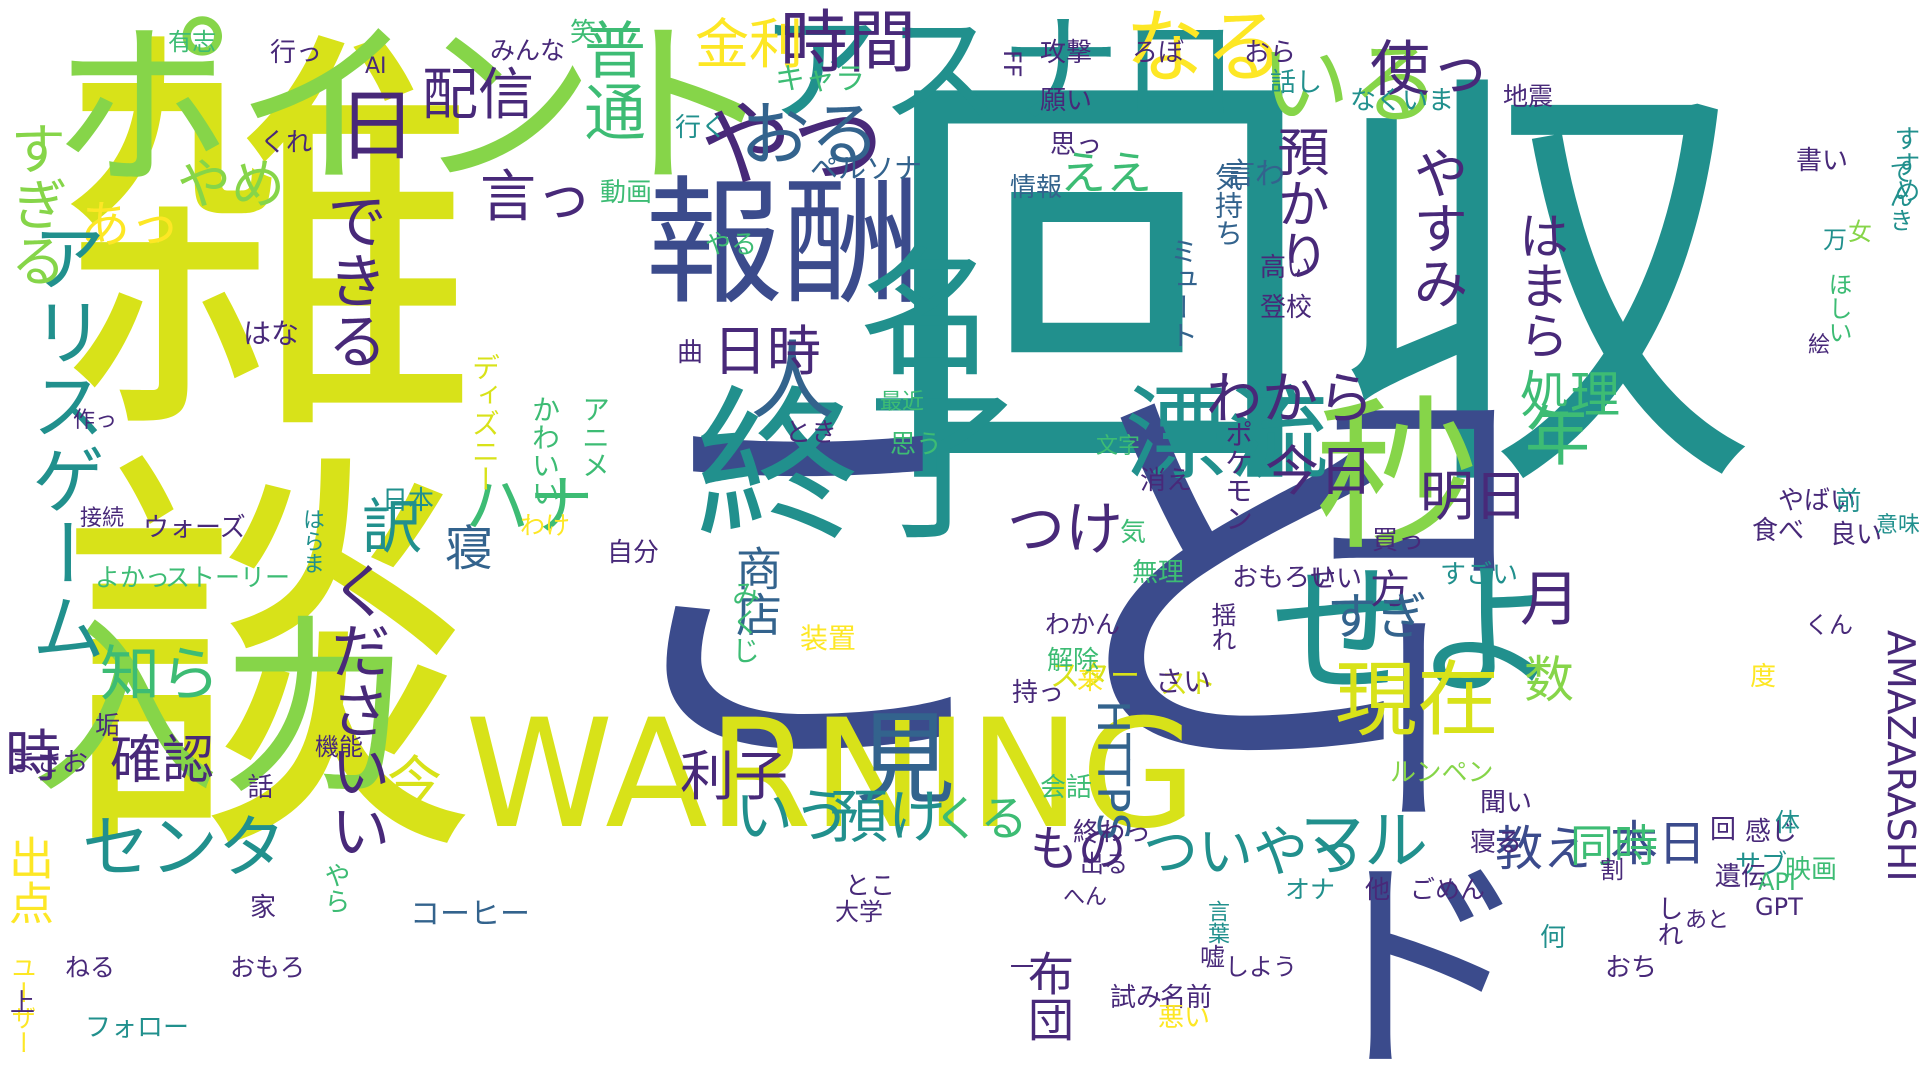  What do you see at coordinates (1707, 920) in the screenshot?
I see `word-172: あと` at bounding box center [1707, 920].